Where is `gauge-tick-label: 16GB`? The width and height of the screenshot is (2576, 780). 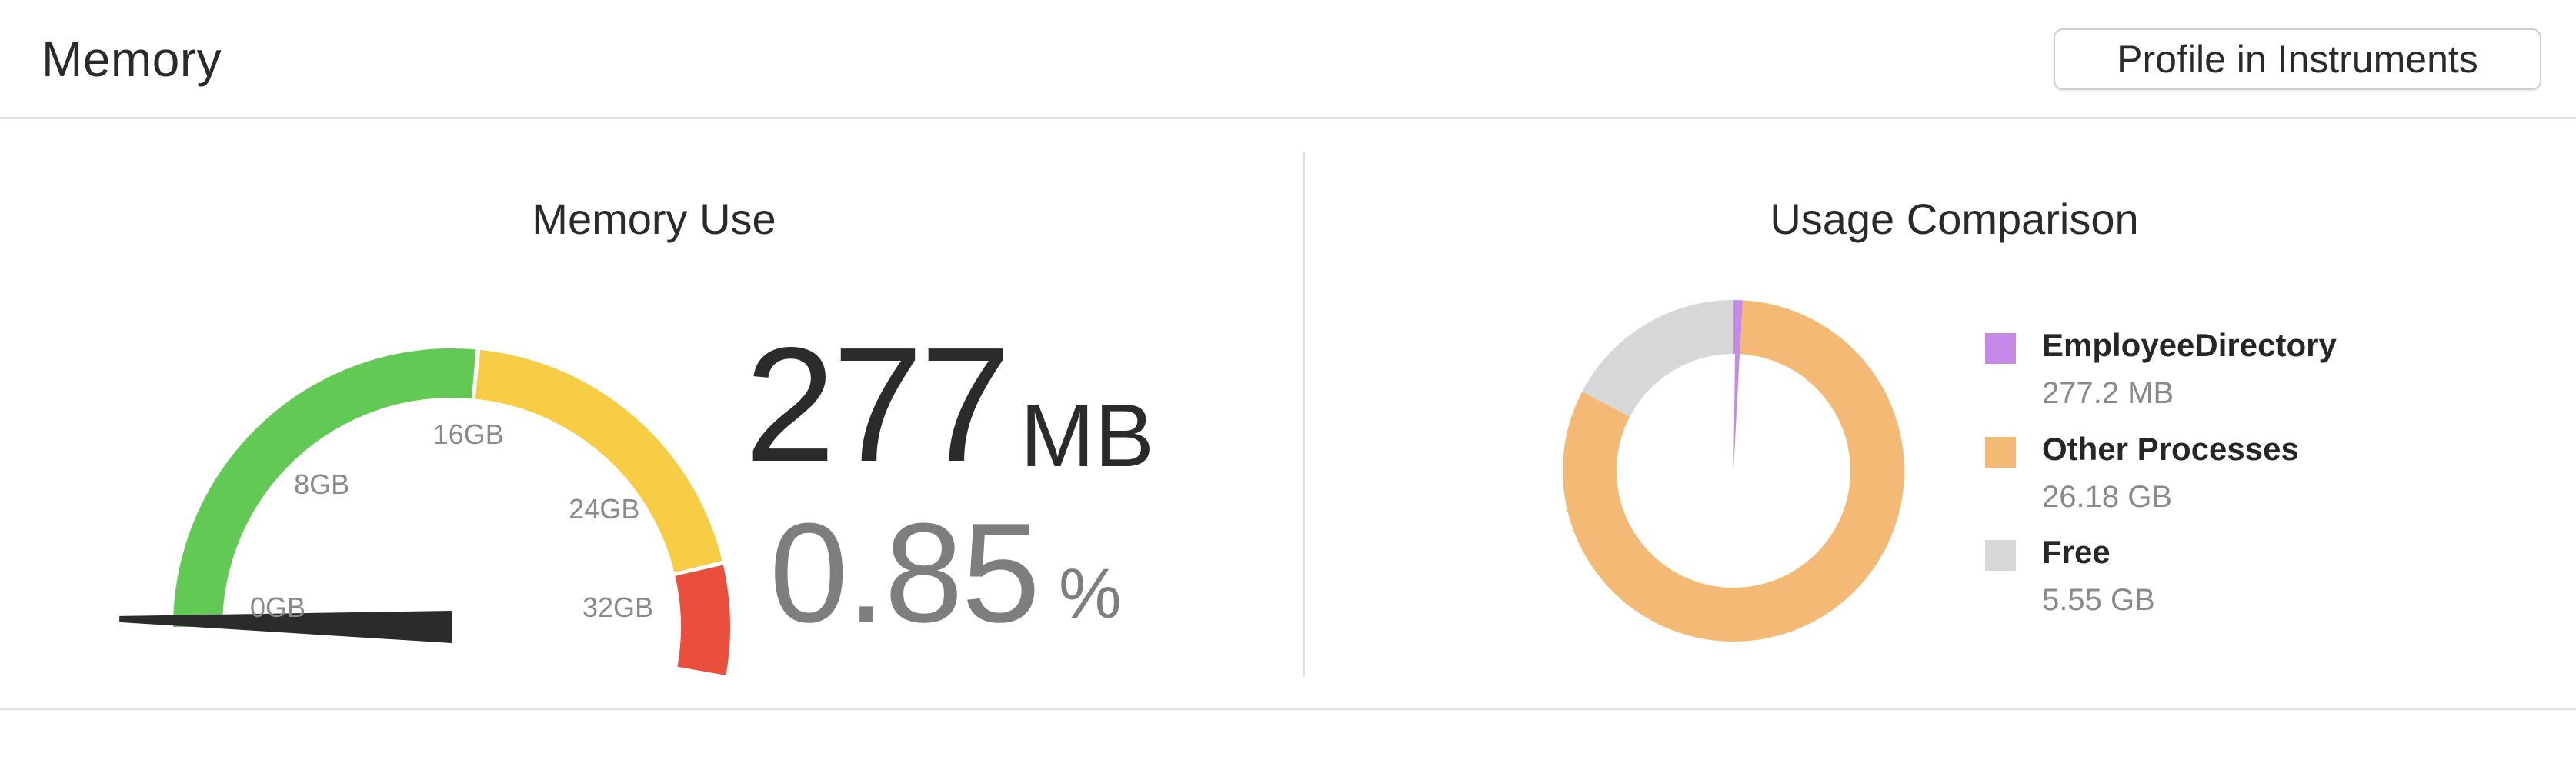 gauge-tick-label: 16GB is located at coordinates (468, 434).